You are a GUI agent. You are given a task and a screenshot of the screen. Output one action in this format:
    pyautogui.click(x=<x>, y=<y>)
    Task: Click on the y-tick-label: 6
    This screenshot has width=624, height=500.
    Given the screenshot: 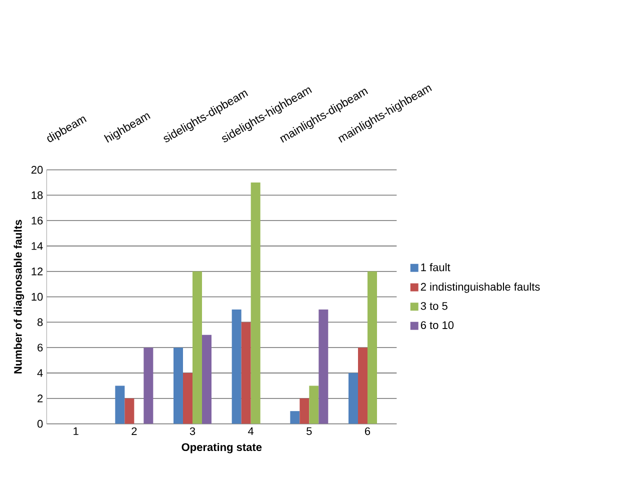 What is the action you would take?
    pyautogui.click(x=40, y=348)
    